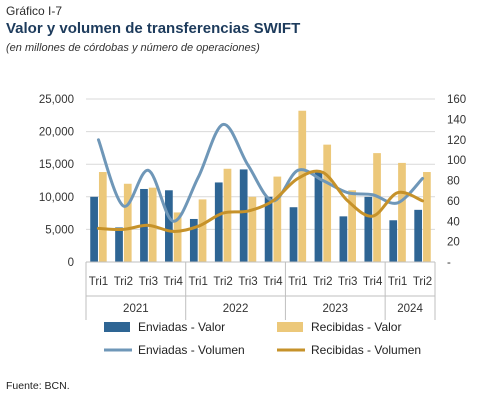 Image resolution: width=499 pixels, height=408 pixels. I want to click on chart-label: Gráfico I-7, so click(34, 11).